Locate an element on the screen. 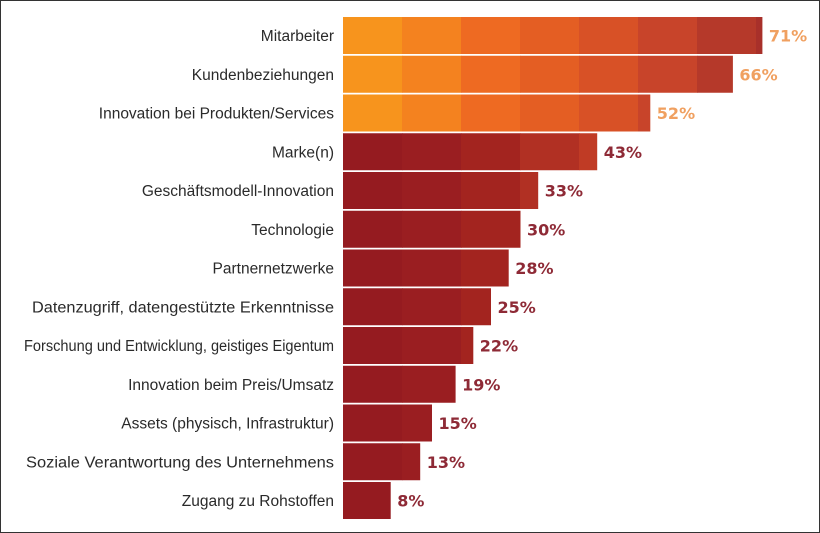  value-label: 22% is located at coordinates (499, 346).